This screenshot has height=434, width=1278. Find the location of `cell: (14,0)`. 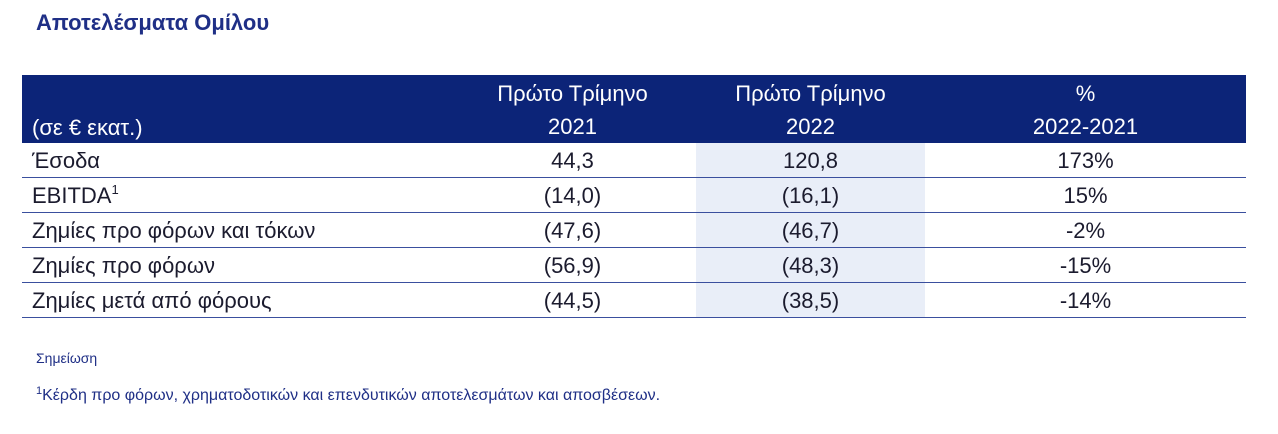

cell: (14,0) is located at coordinates (572, 195).